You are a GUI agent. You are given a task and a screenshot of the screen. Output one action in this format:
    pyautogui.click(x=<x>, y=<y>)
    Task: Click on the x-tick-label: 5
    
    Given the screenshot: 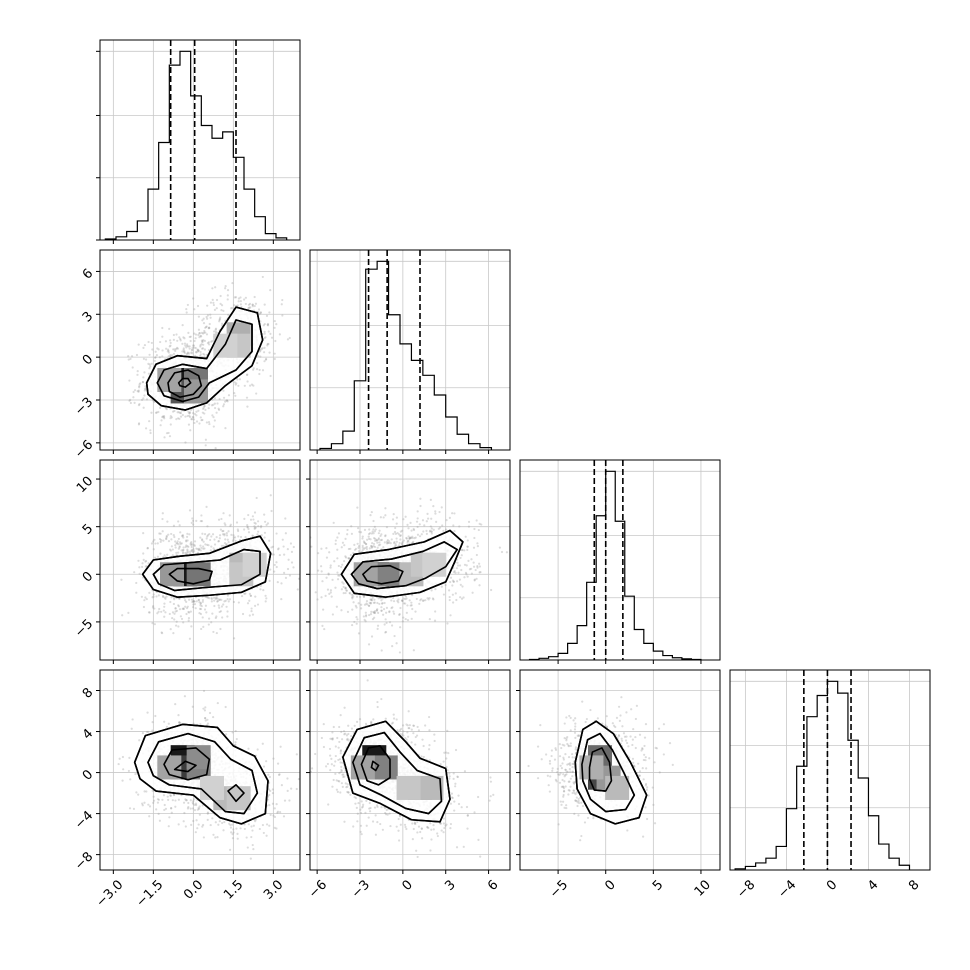 What is the action you would take?
    pyautogui.click(x=658, y=885)
    